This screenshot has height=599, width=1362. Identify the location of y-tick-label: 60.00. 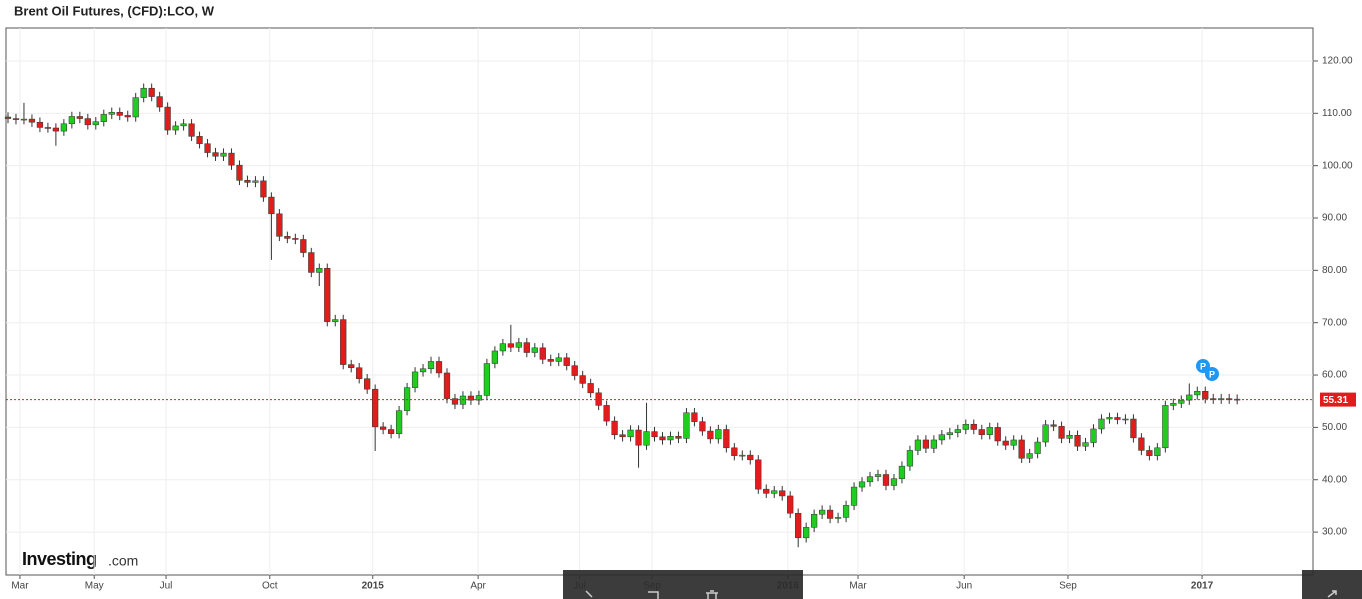
(1334, 375).